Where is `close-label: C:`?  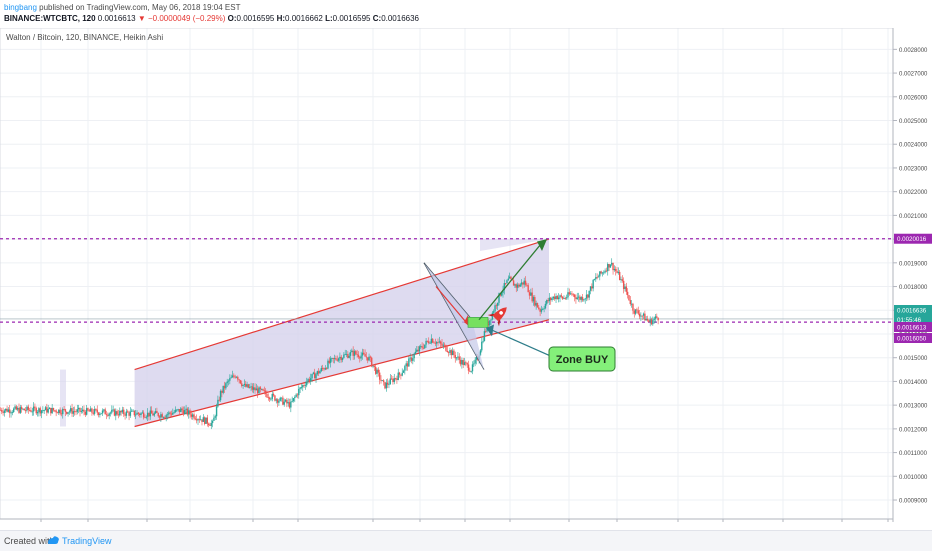
close-label: C: is located at coordinates (377, 18).